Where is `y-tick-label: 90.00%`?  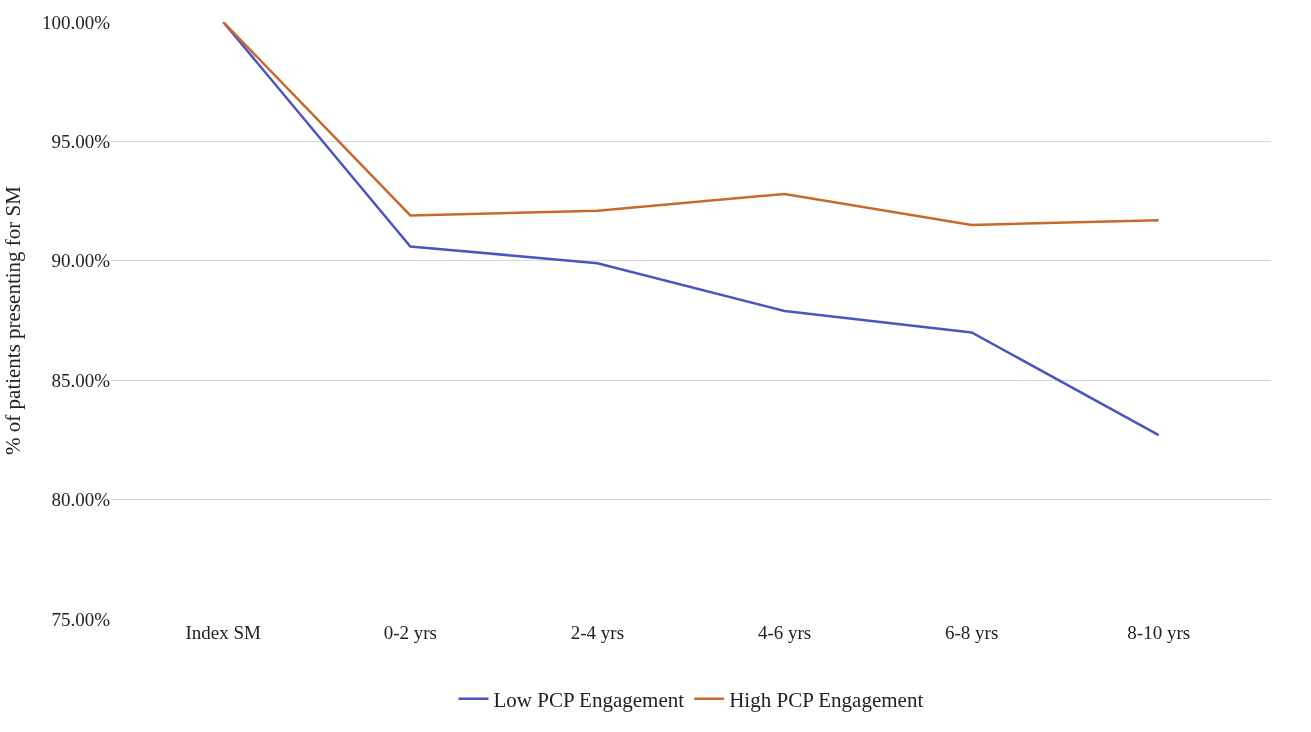 y-tick-label: 90.00% is located at coordinates (81, 261).